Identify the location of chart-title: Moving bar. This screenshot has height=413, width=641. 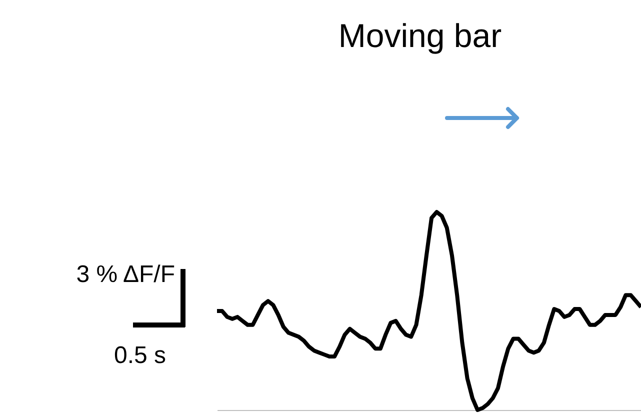
(420, 35).